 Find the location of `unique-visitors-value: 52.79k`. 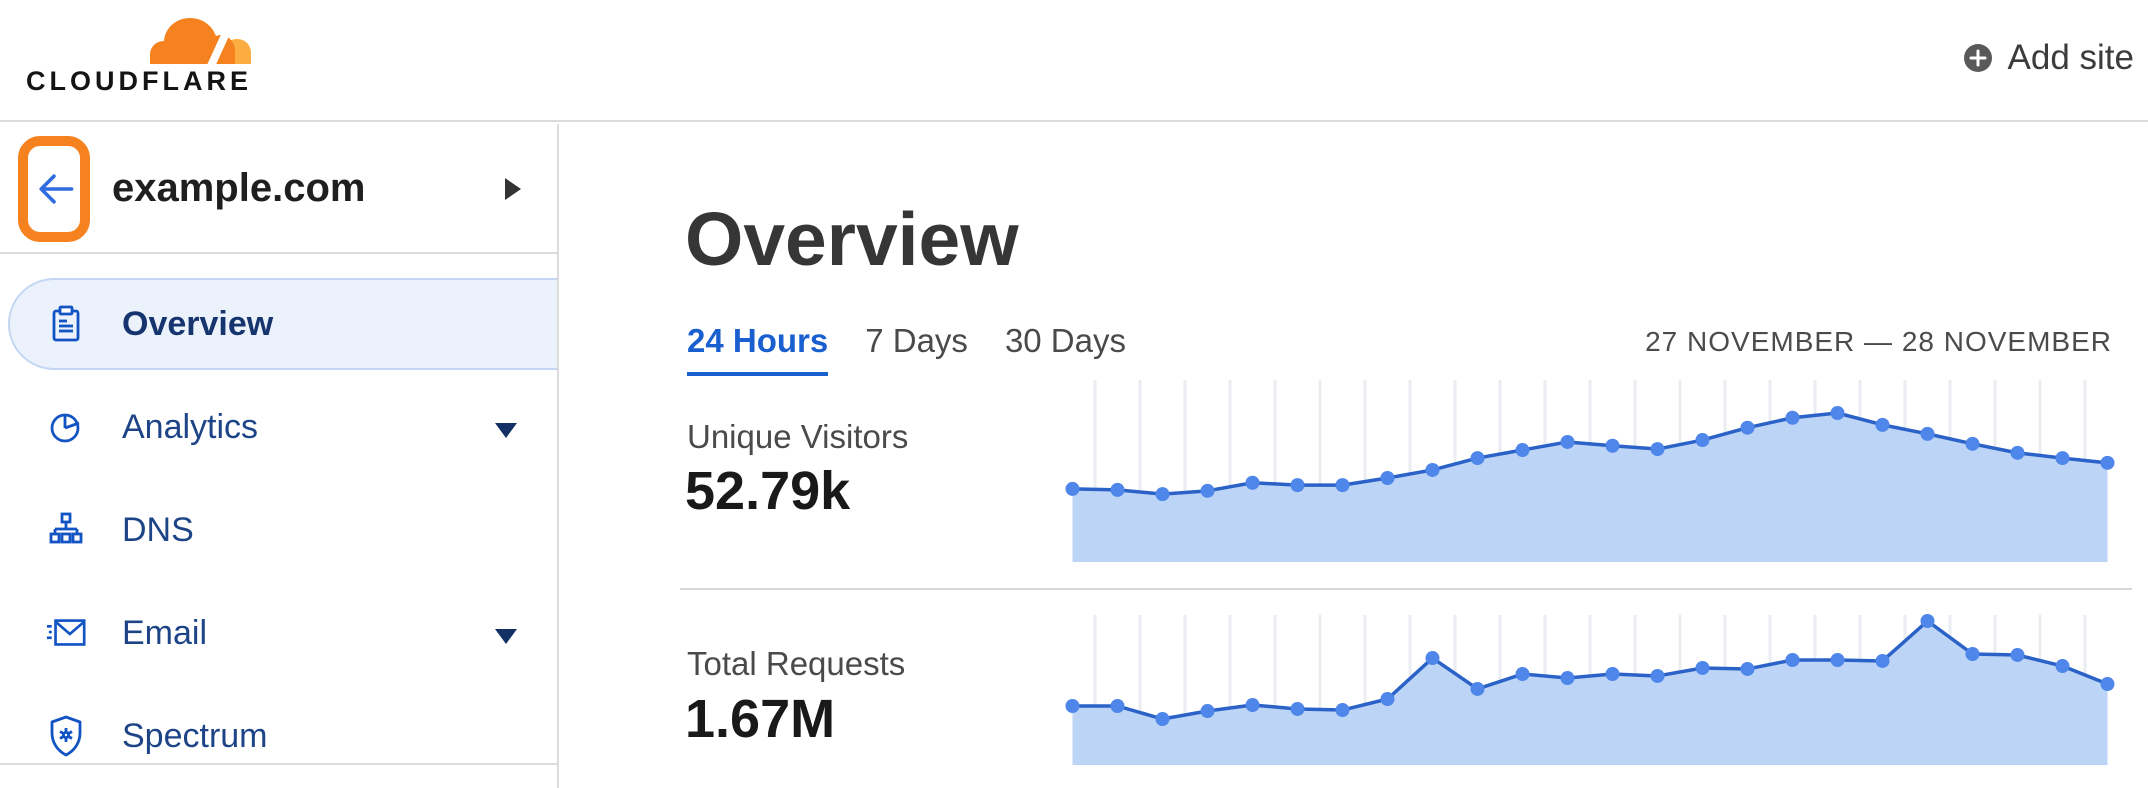

unique-visitors-value: 52.79k is located at coordinates (768, 491).